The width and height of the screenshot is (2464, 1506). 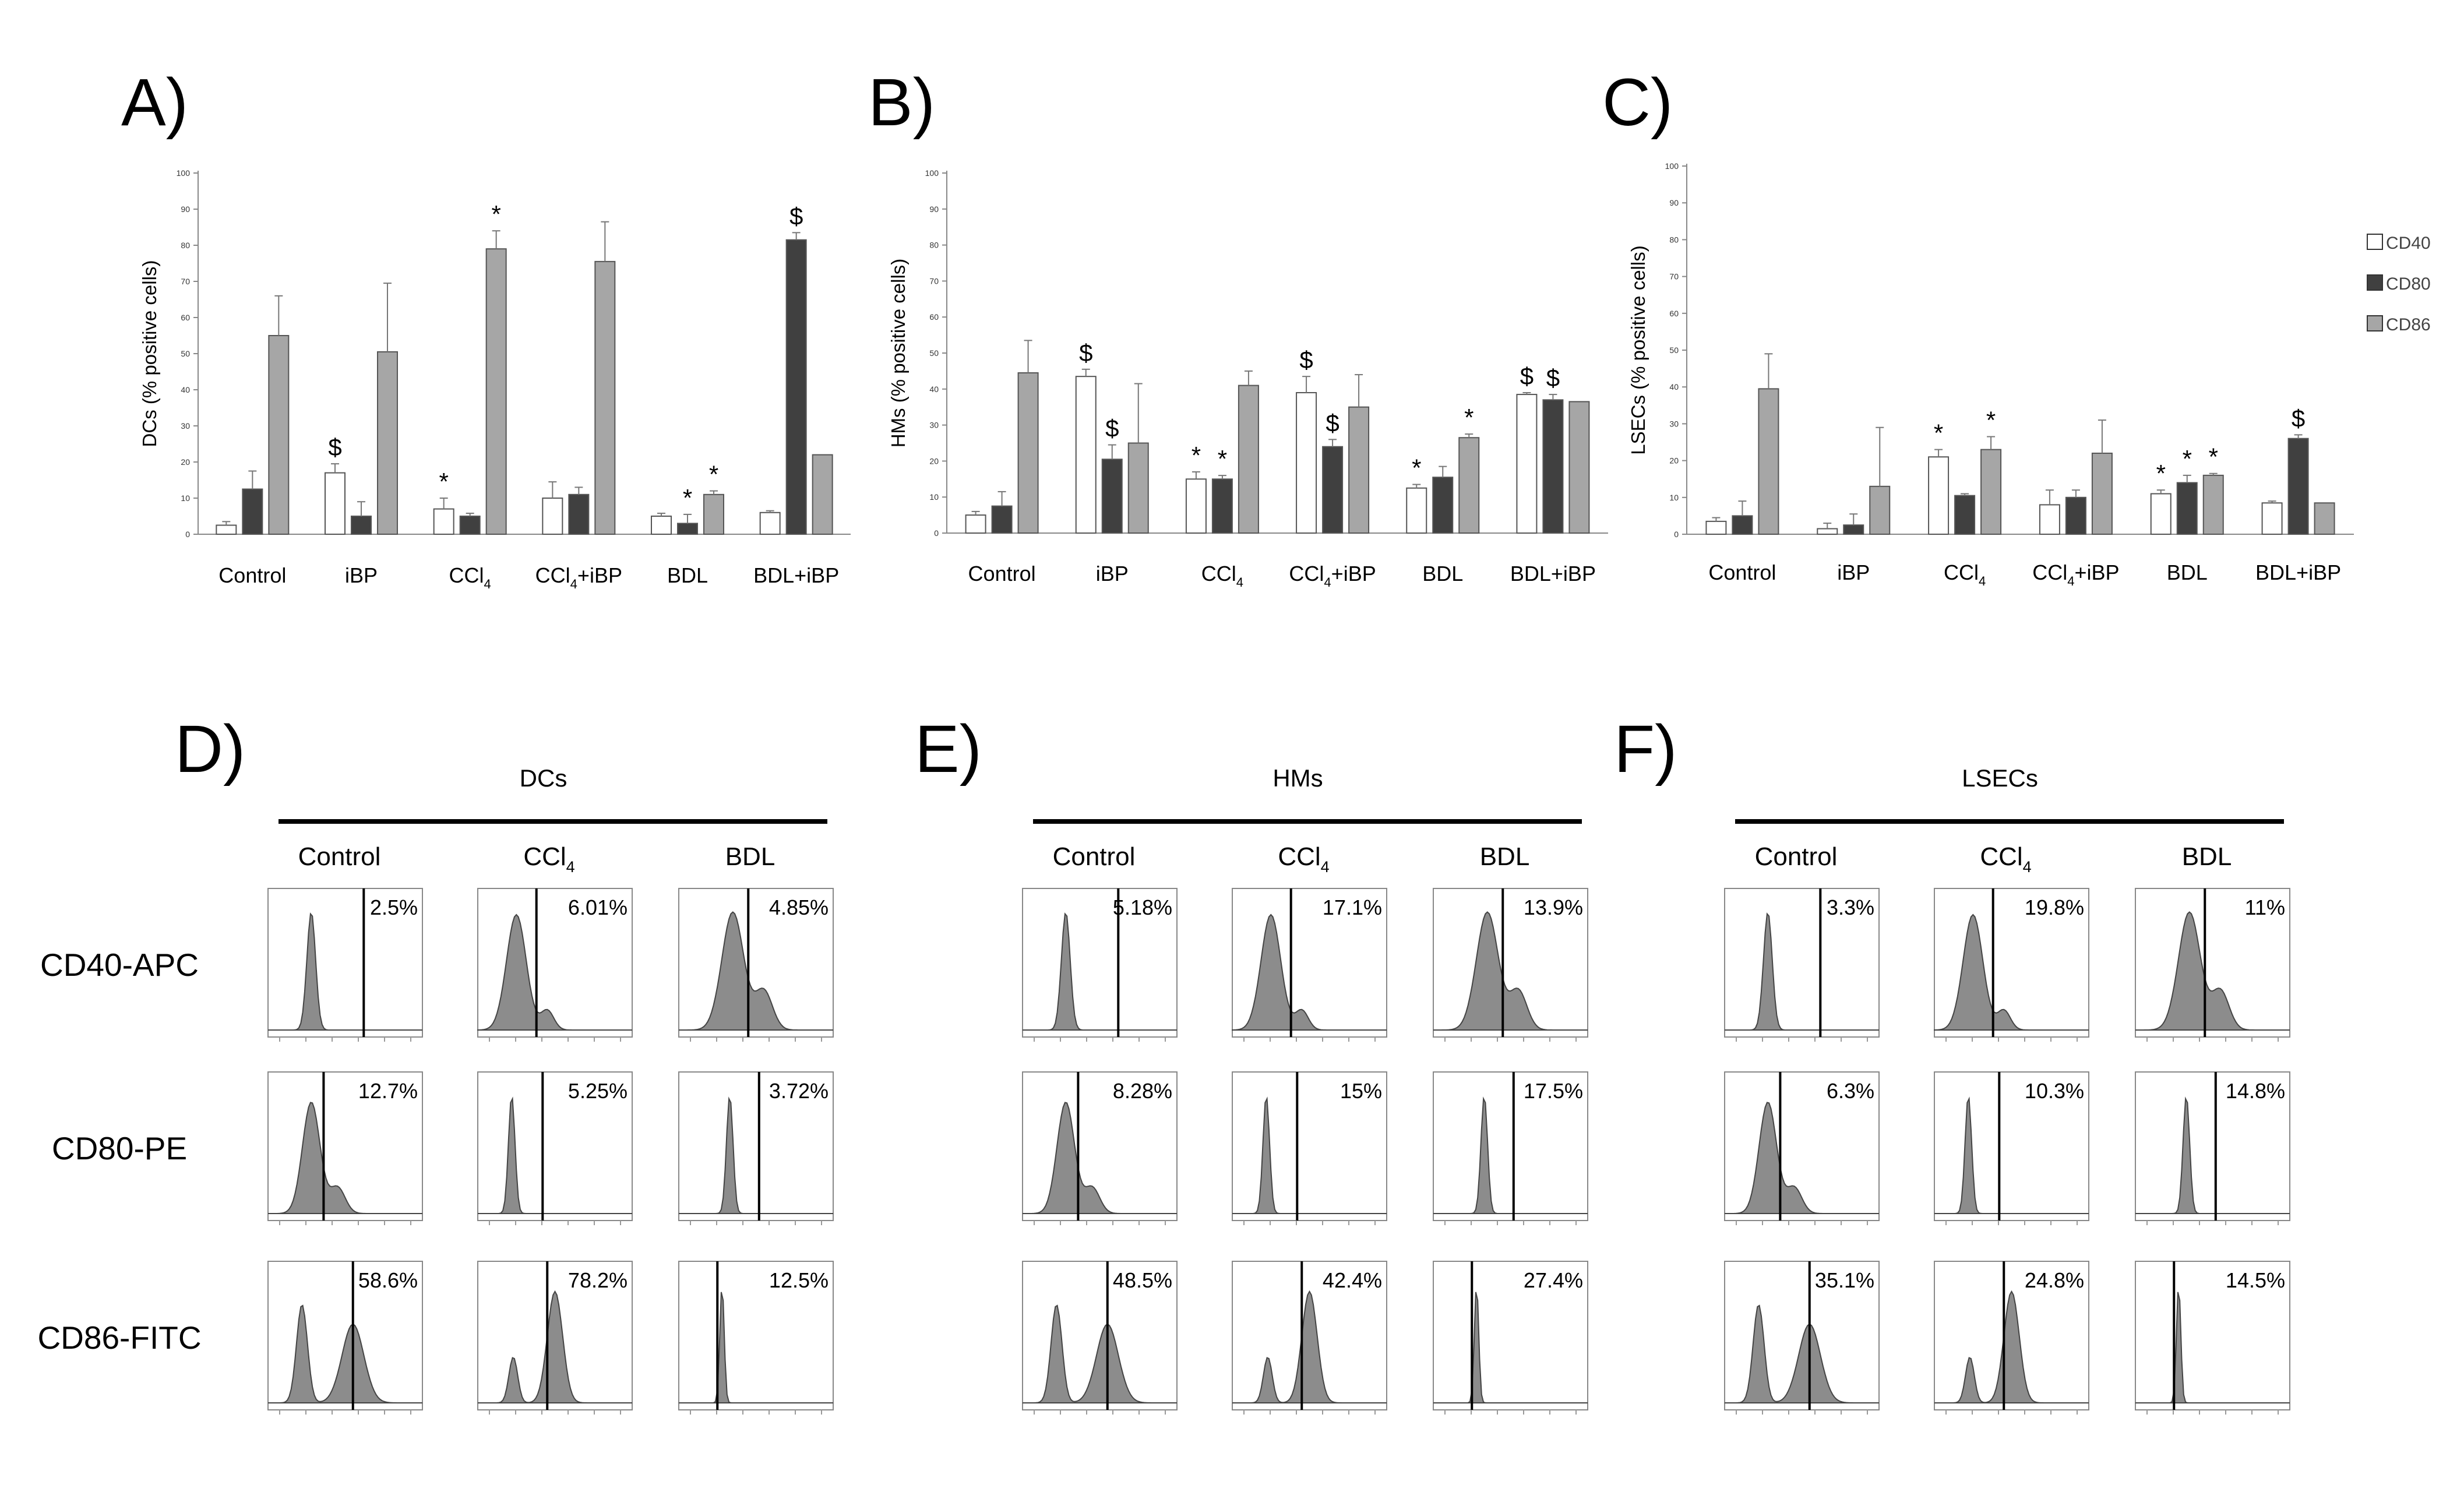 What do you see at coordinates (1553, 1280) in the screenshot?
I see `percent-positive: 27.4%` at bounding box center [1553, 1280].